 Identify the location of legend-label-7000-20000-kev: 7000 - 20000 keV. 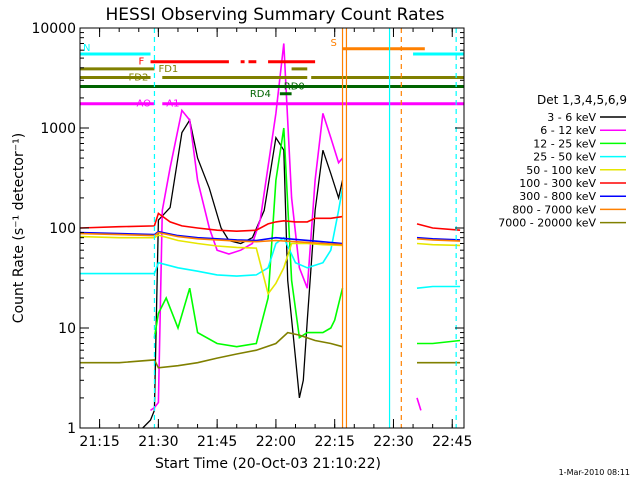
(547, 223).